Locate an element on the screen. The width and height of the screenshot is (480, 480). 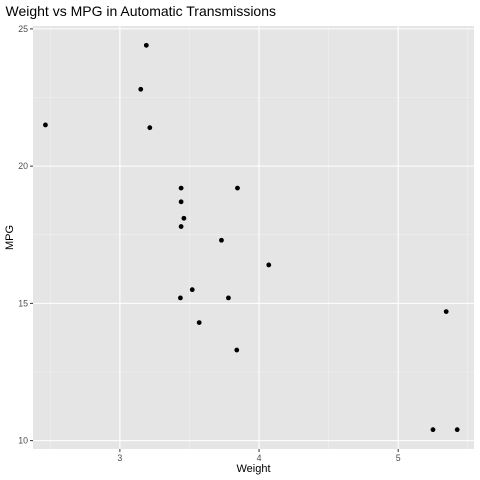
x-tick-label: 3 is located at coordinates (119, 458).